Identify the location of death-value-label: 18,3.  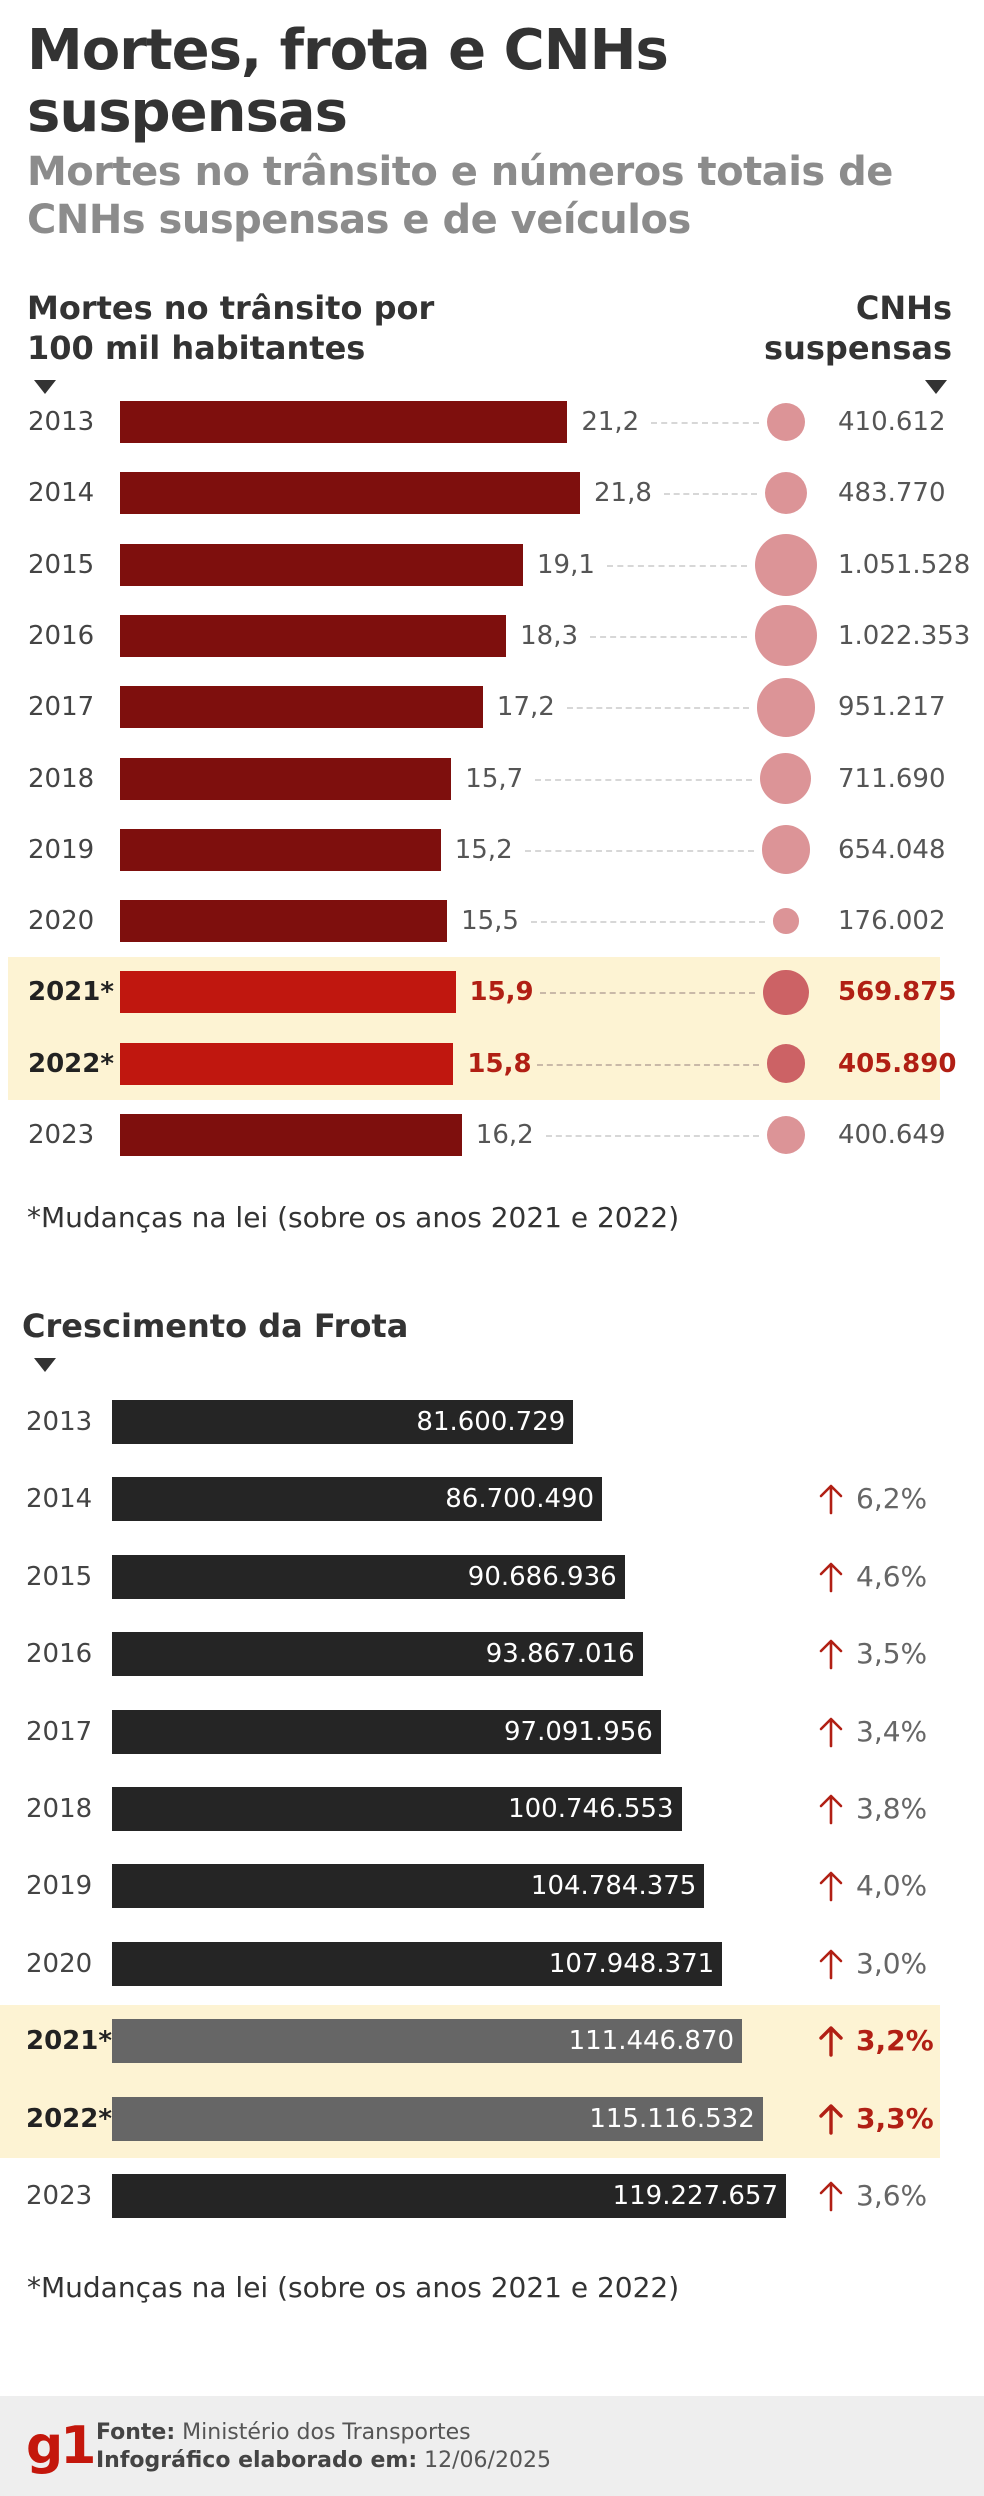
(549, 635).